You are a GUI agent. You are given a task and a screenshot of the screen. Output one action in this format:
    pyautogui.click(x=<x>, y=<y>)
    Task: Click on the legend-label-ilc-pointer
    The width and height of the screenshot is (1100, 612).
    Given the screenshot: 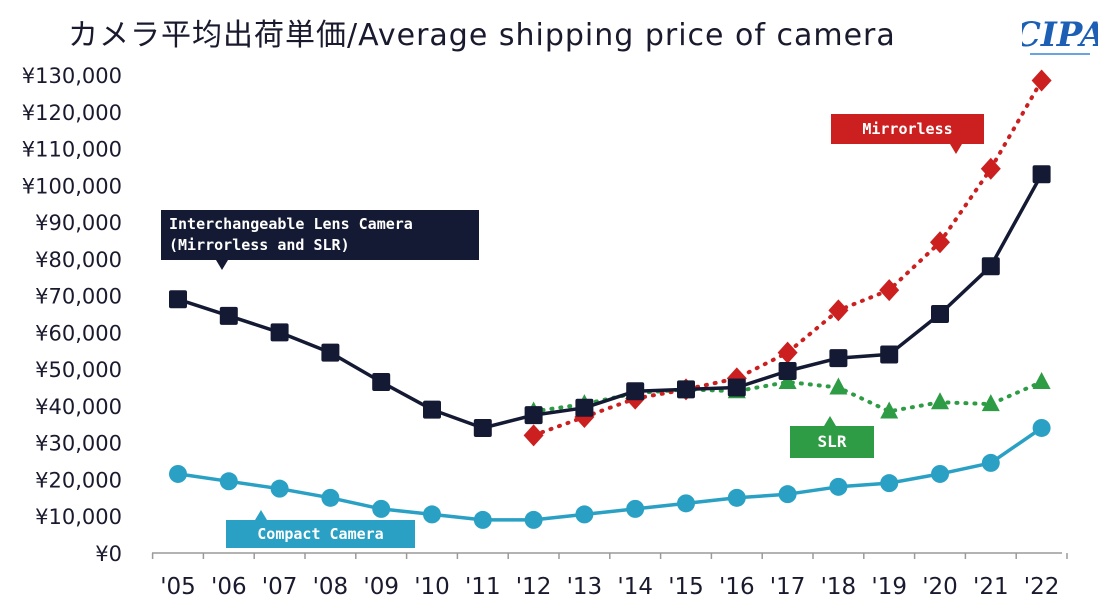 What is the action you would take?
    pyautogui.click(x=222, y=265)
    